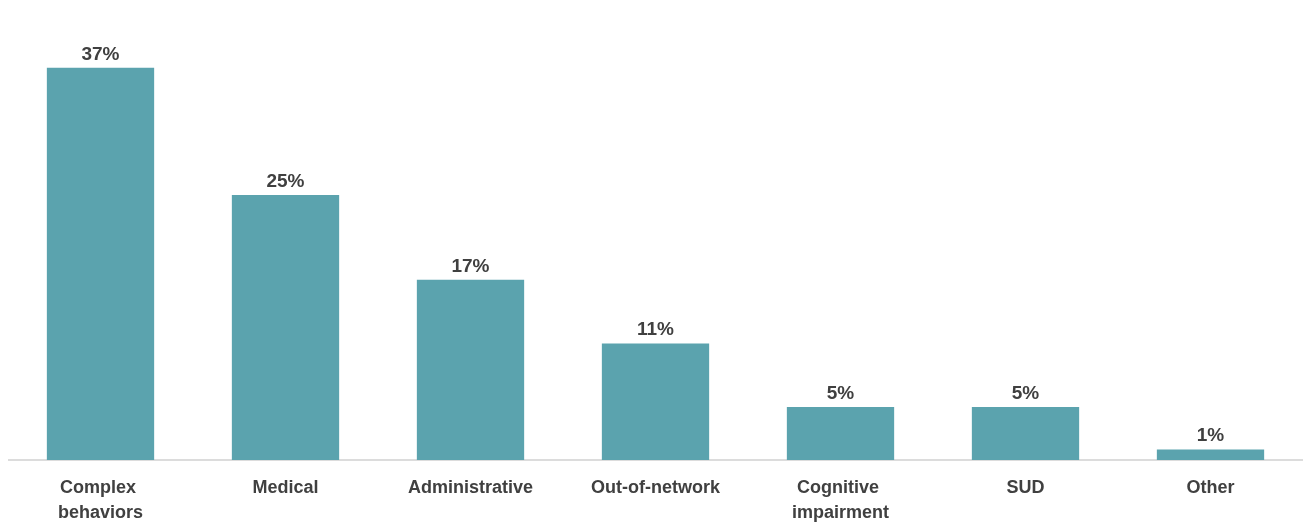  What do you see at coordinates (470, 265) in the screenshot?
I see `data-label: 17%` at bounding box center [470, 265].